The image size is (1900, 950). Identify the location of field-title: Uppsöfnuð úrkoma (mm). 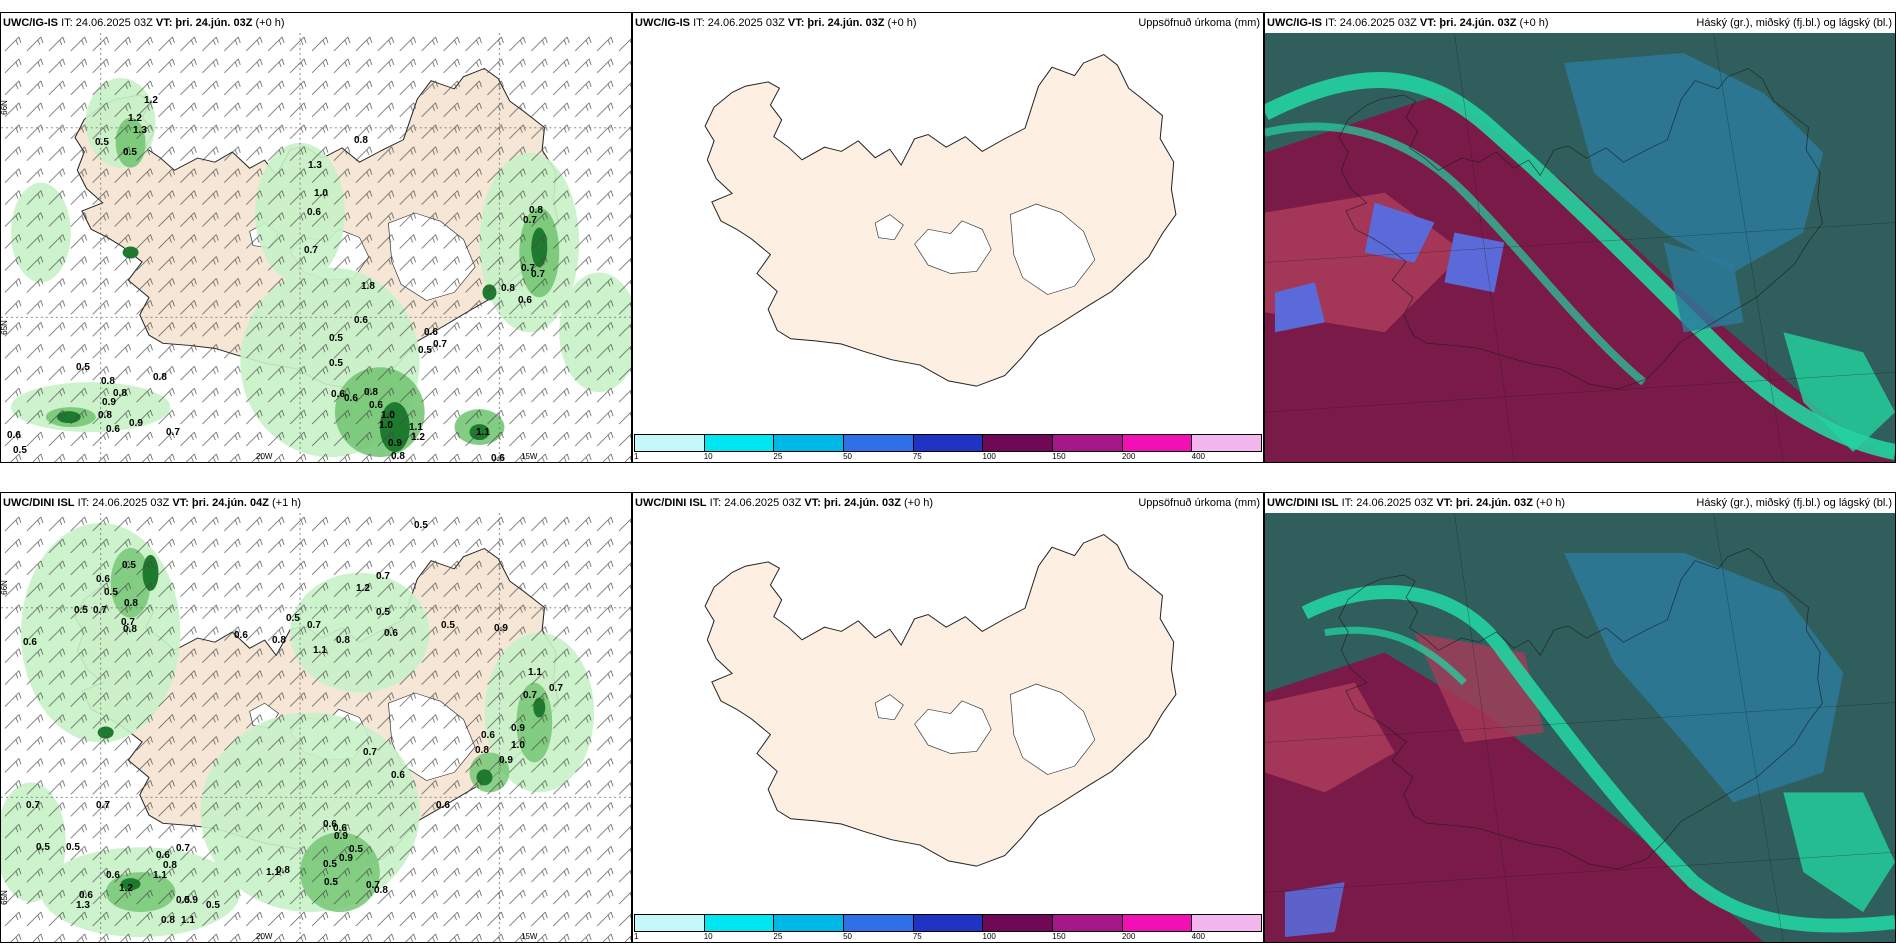
(1199, 503).